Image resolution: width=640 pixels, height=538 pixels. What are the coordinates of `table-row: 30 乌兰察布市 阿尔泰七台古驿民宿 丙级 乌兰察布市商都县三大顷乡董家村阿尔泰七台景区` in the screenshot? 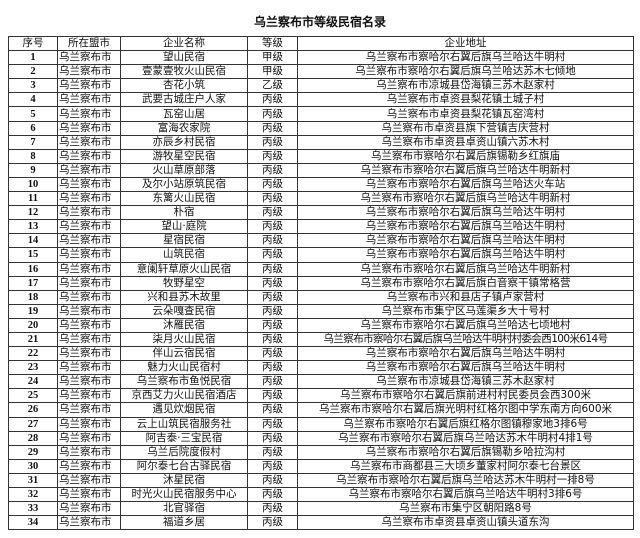 It's located at (321, 466).